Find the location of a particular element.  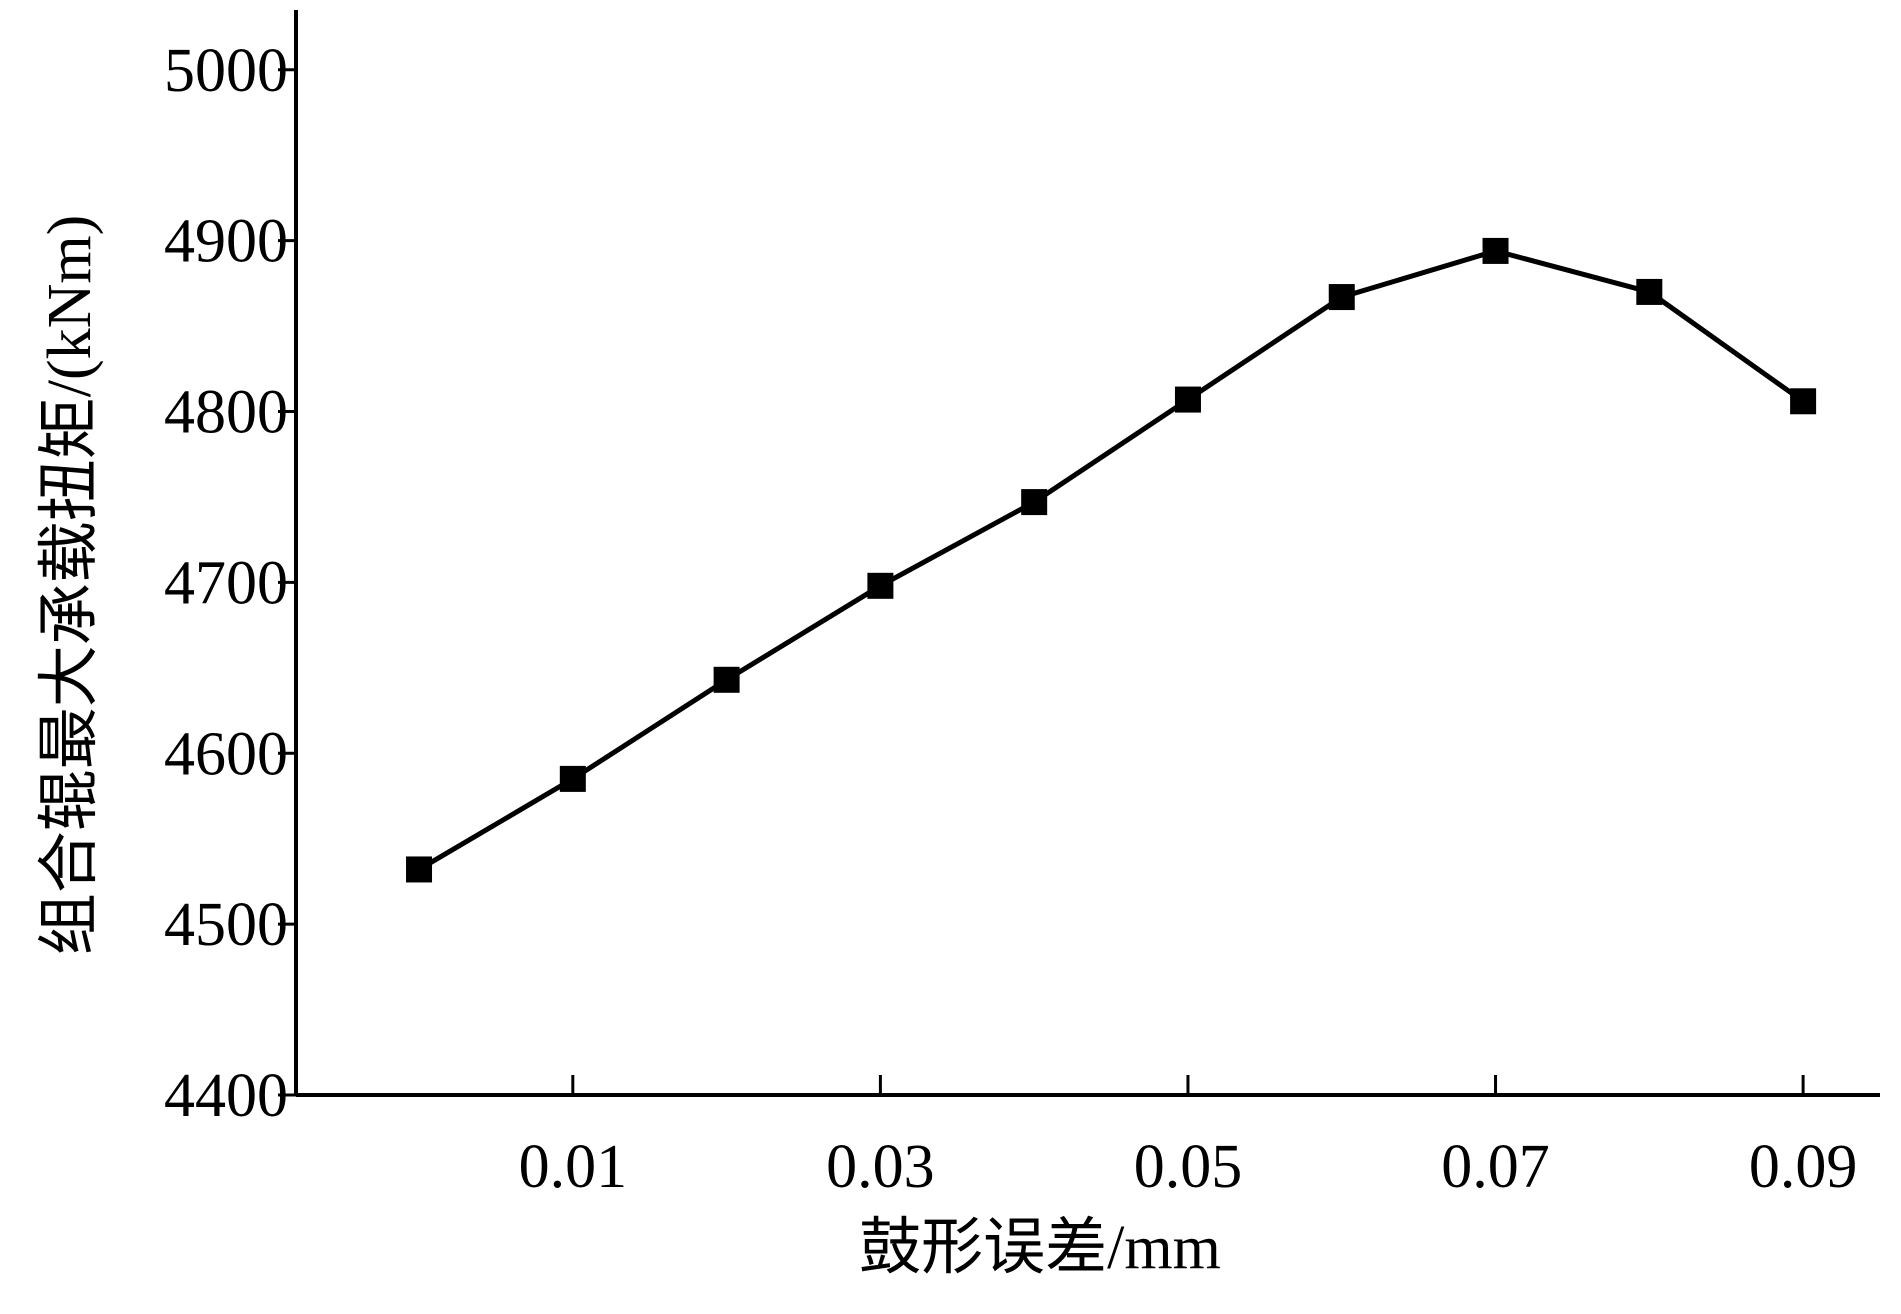

x-tick-label: 0.07 is located at coordinates (1495, 1167).